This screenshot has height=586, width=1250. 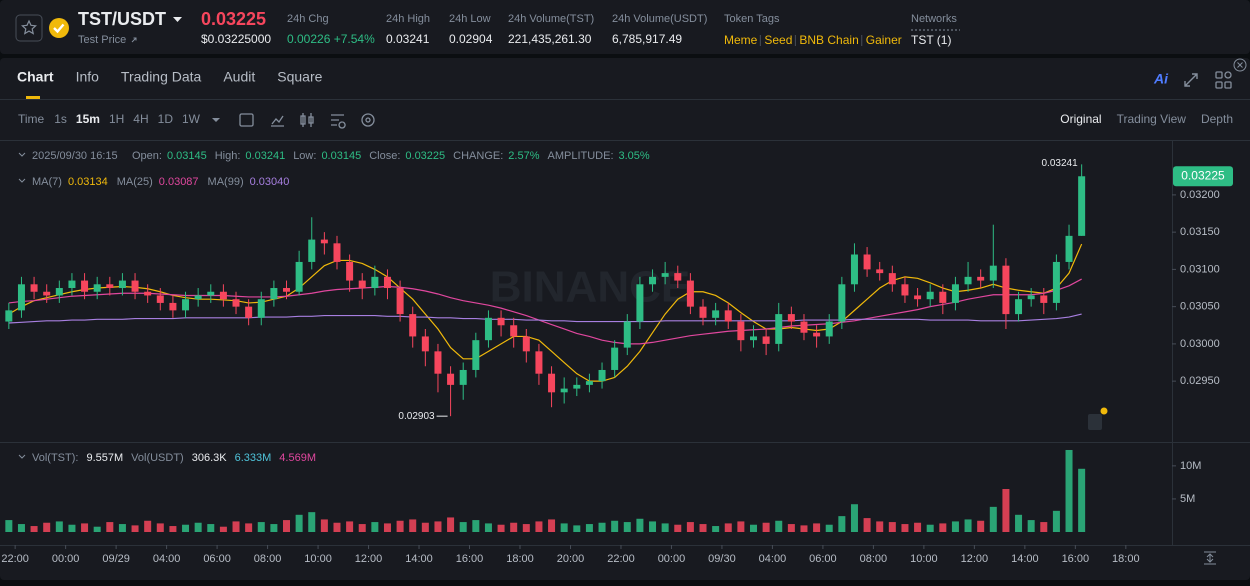 What do you see at coordinates (277, 121) in the screenshot?
I see `indicator-icon` at bounding box center [277, 121].